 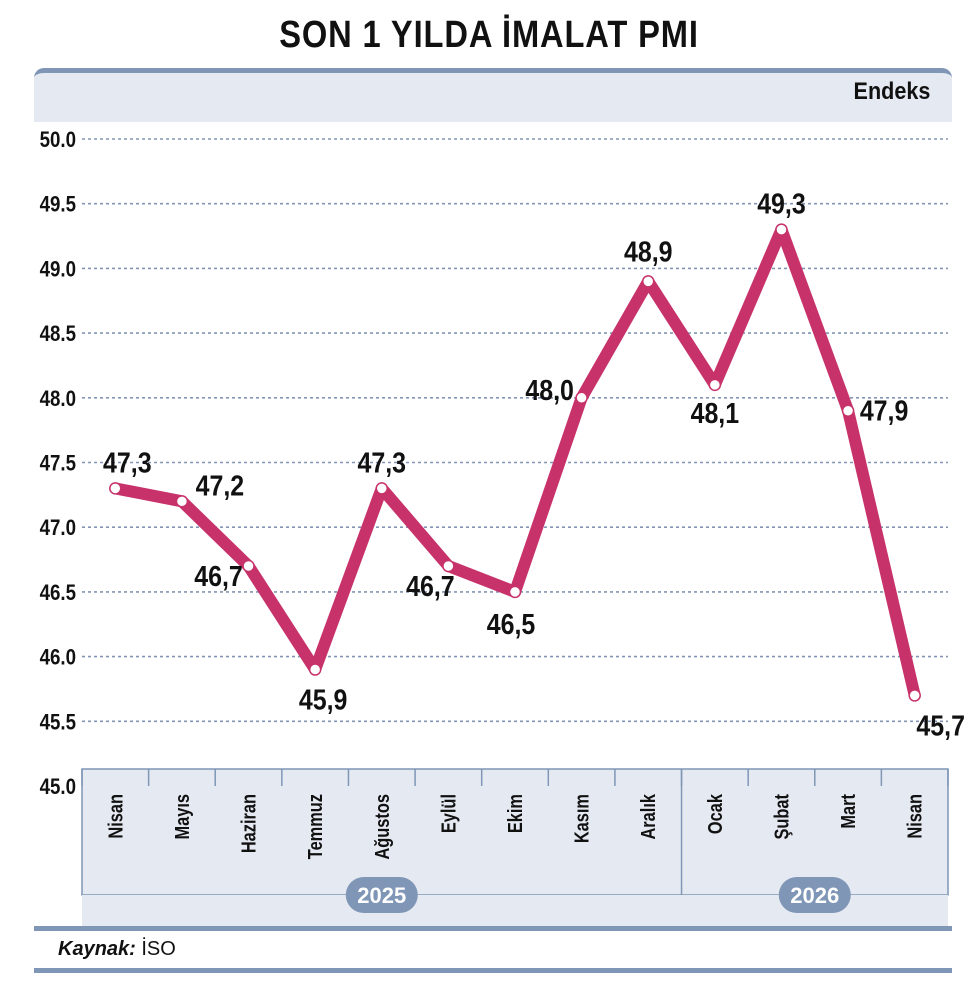 I want to click on x-tick-label: Mart, so click(x=847, y=811).